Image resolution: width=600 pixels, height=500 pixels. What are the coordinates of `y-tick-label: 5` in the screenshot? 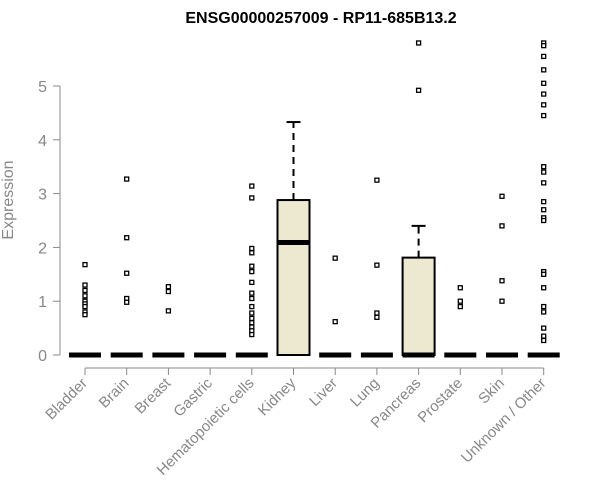 It's located at (42, 87).